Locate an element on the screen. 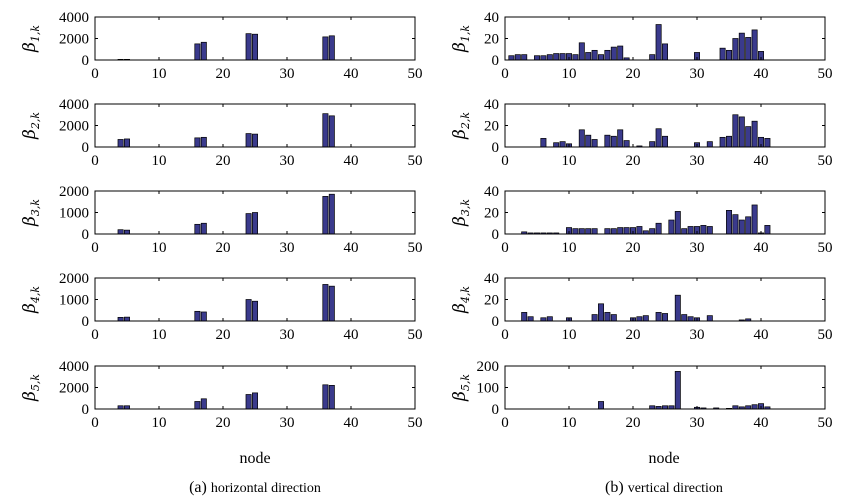 This screenshot has height=500, width=845. panel-b-5-xtick-label-30: 30 is located at coordinates (697, 423).